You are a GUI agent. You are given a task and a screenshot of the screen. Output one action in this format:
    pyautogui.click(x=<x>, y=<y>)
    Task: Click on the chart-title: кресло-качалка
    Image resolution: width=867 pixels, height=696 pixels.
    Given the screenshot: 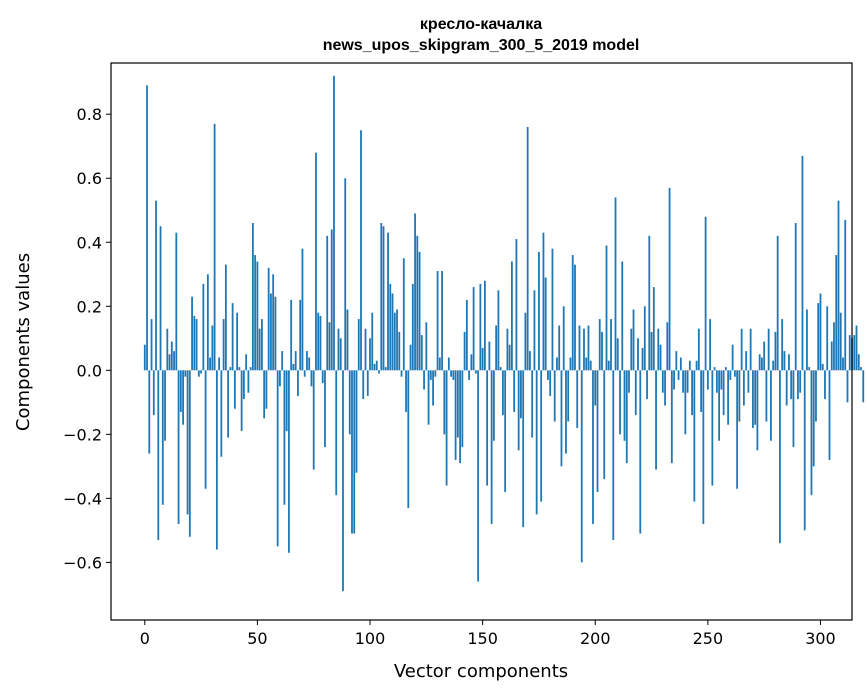 What is the action you would take?
    pyautogui.click(x=481, y=24)
    